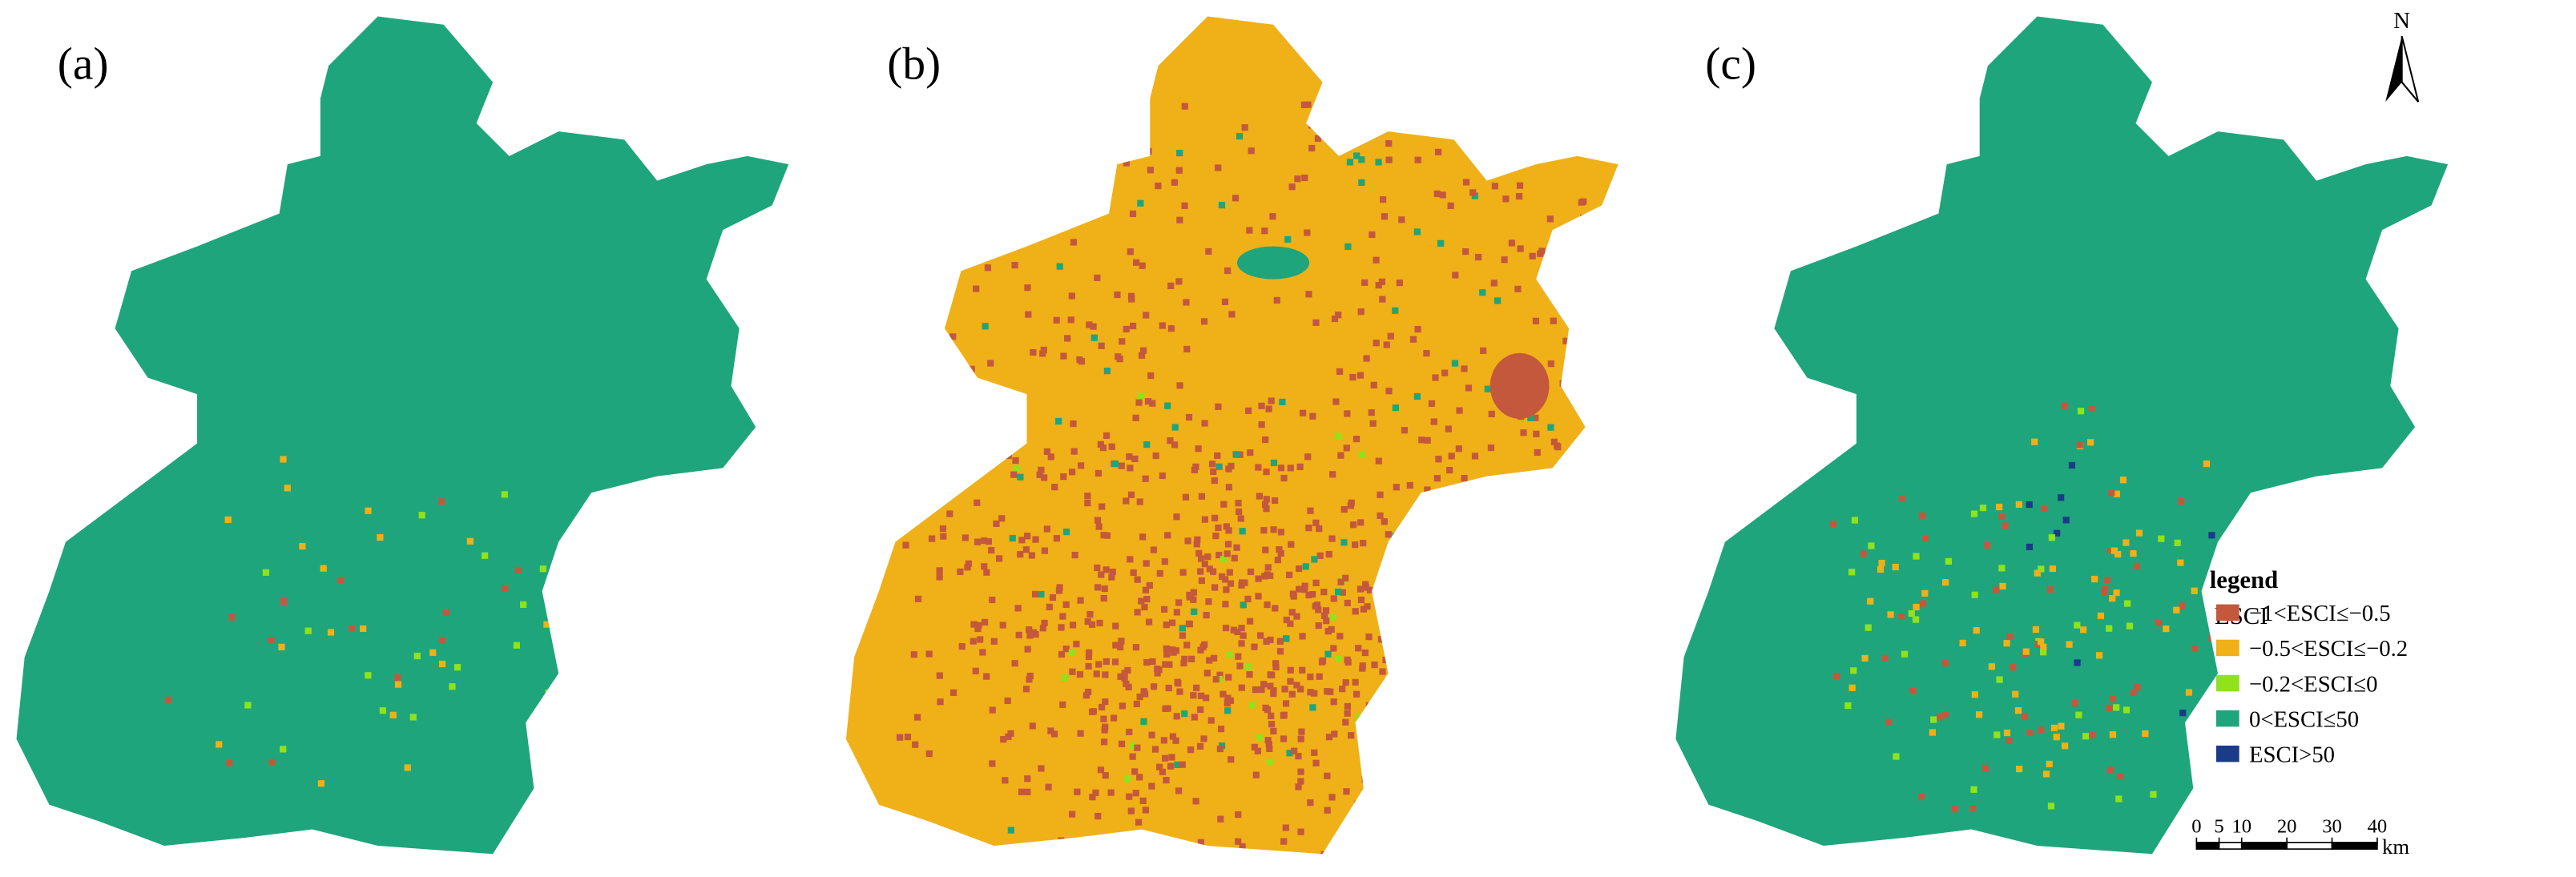  I want to click on scale-tick-label: 40, so click(2378, 827).